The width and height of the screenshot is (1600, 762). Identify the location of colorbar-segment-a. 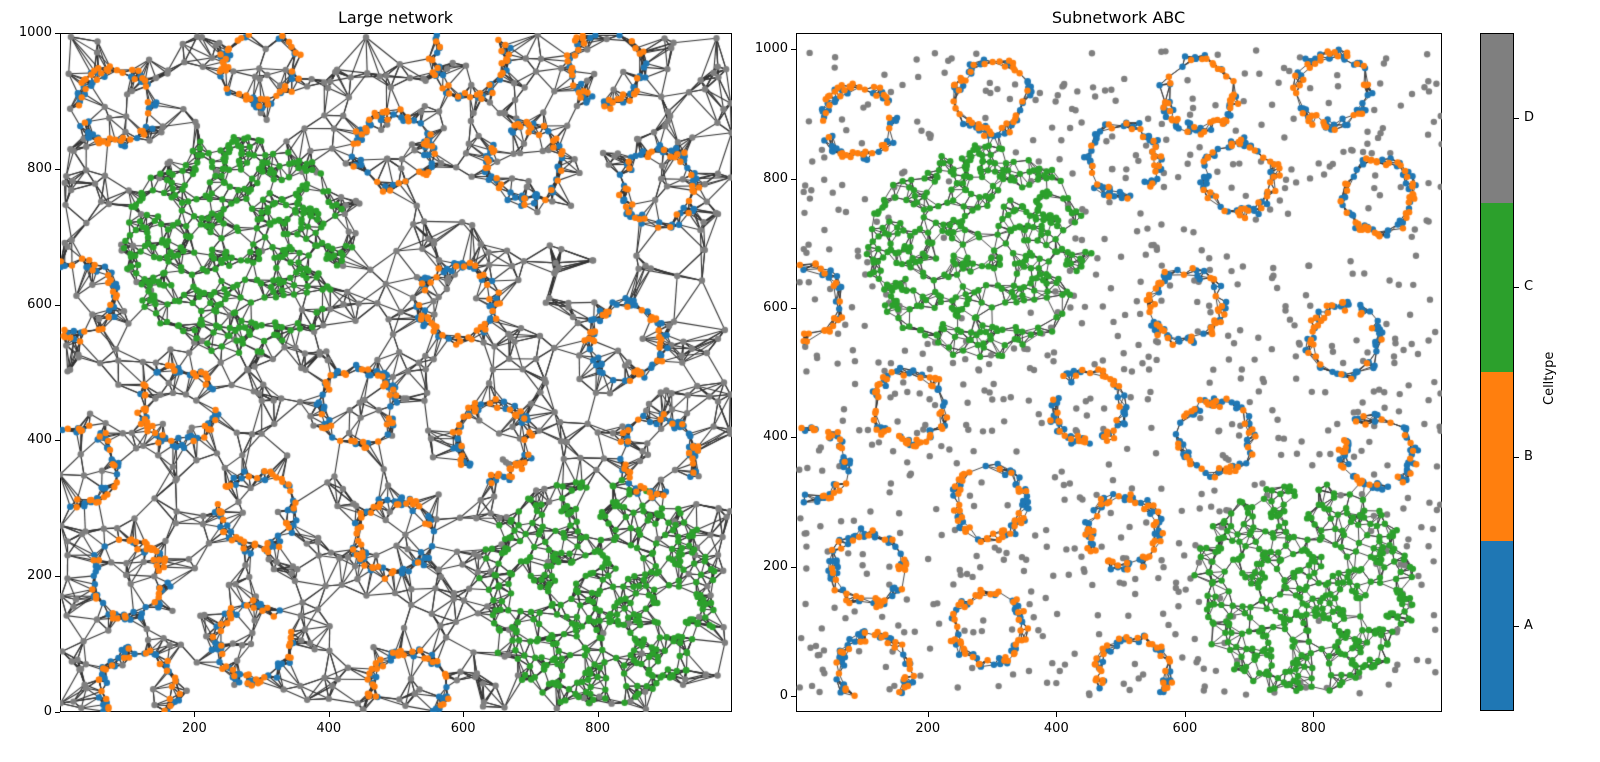
(1497, 625).